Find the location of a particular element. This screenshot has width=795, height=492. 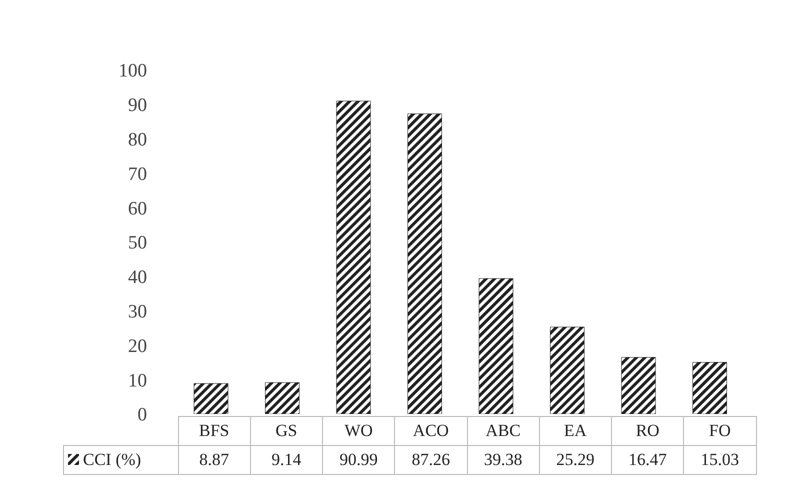

data-label: 8.87 is located at coordinates (214, 460).